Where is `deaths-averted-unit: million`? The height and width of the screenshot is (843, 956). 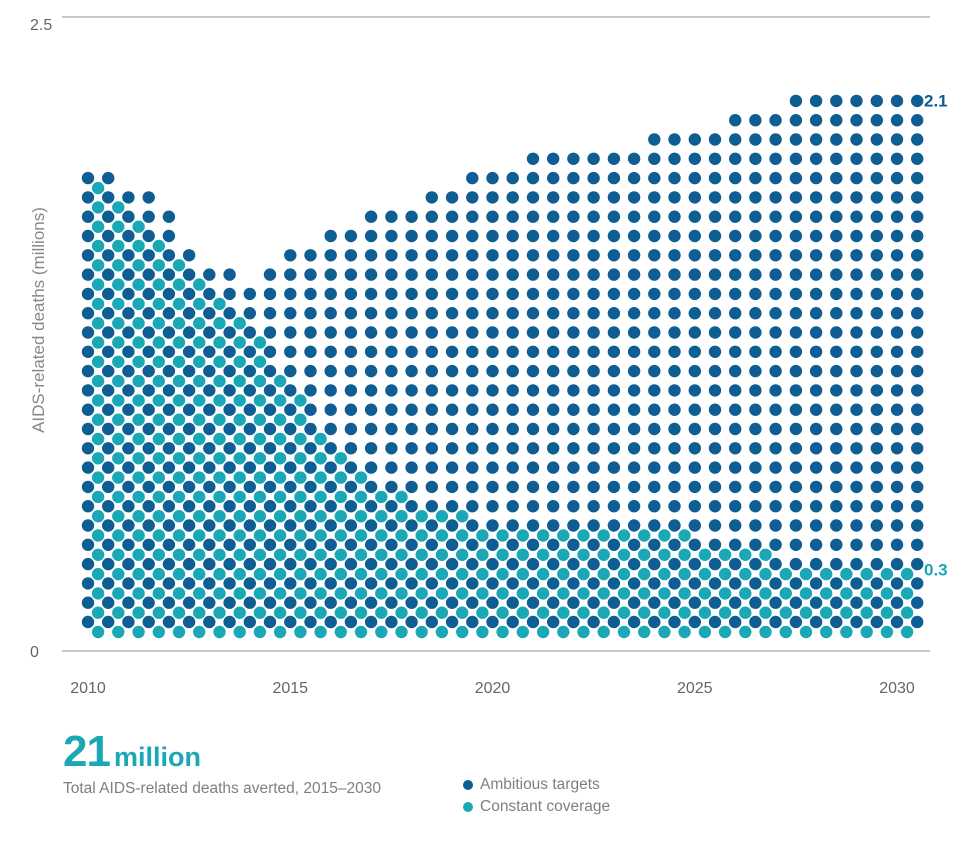 deaths-averted-unit: million is located at coordinates (157, 757).